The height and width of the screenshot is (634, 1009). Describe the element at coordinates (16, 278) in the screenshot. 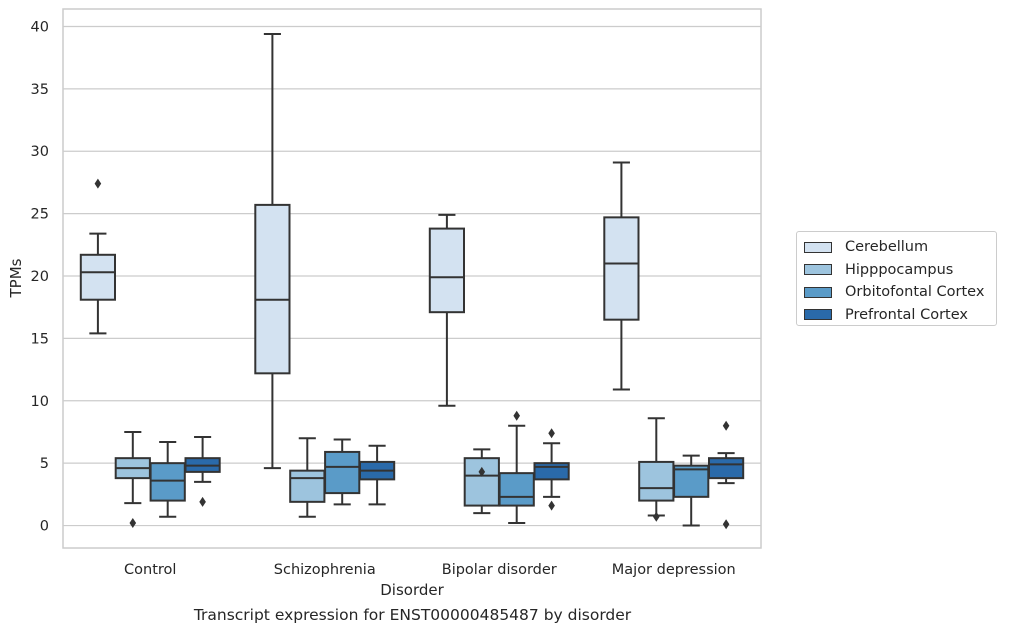

I see `y-axis-title: TPMs` at that location.